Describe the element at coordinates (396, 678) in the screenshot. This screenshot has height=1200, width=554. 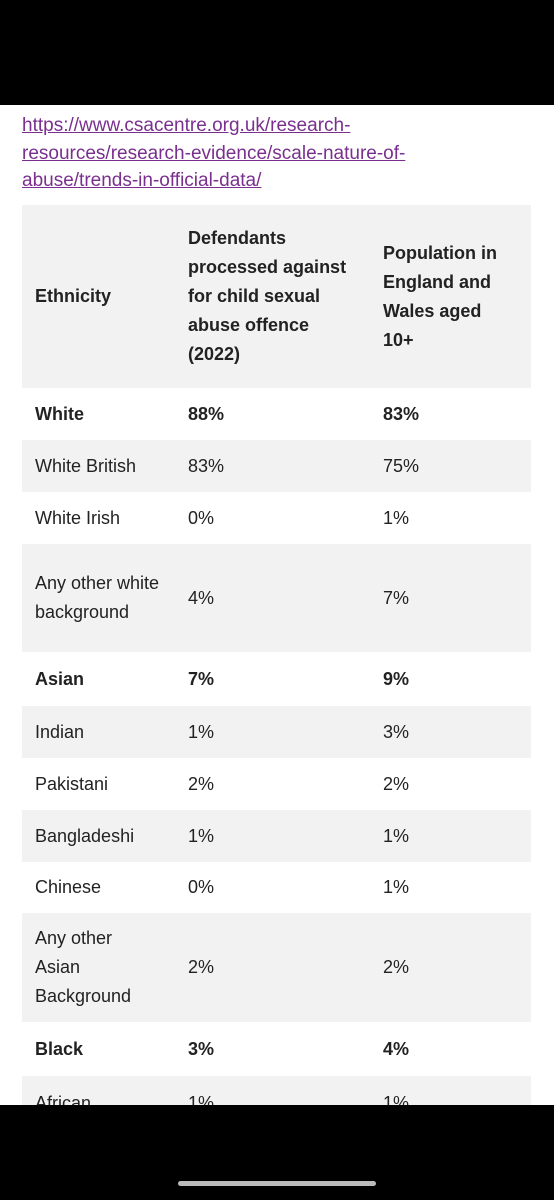
I see `table-cell: 9%` at that location.